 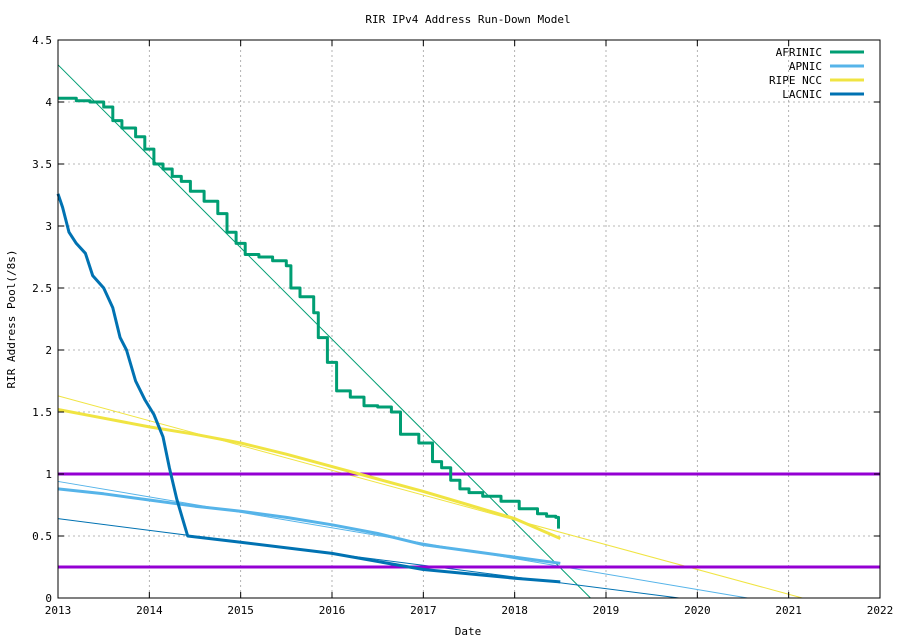 I want to click on x-tick-label: 2017, so click(x=423, y=610).